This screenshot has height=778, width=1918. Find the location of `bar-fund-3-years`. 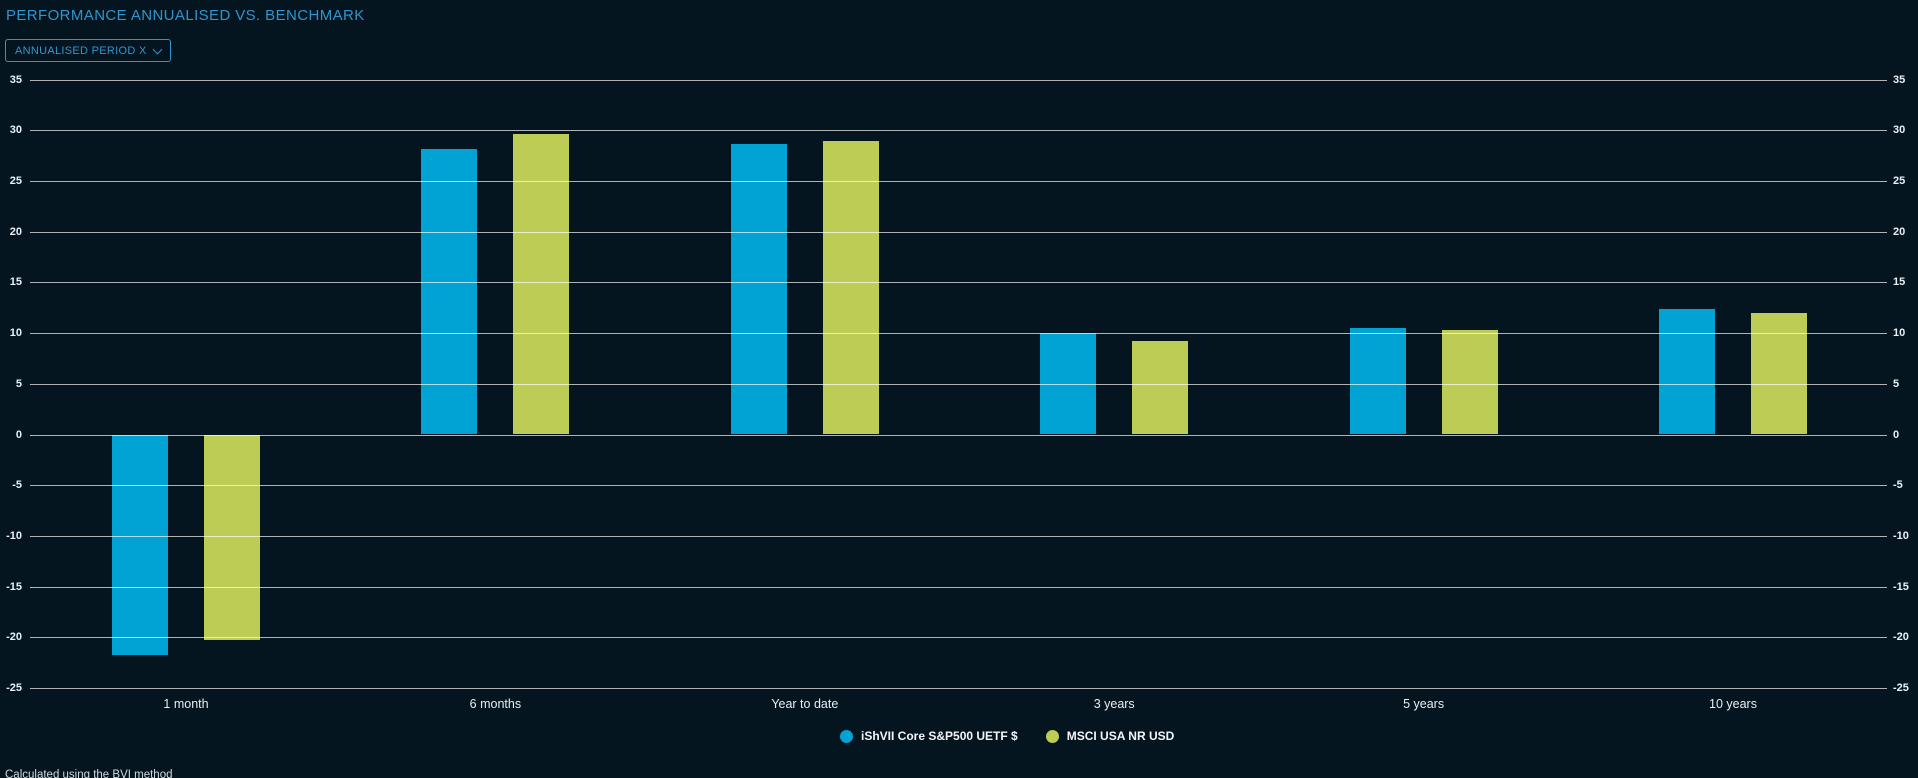

bar-fund-3-years is located at coordinates (1068, 384).